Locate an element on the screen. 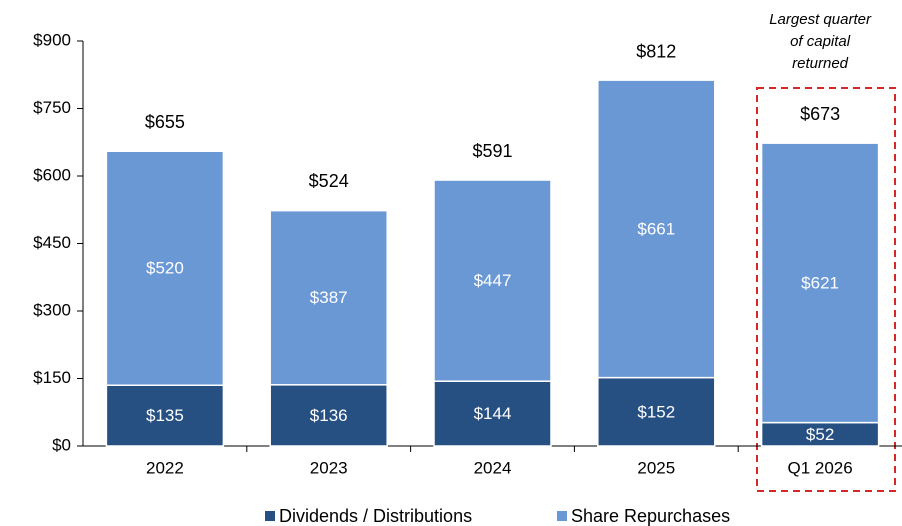 This screenshot has width=902, height=526. x-tick-label: 2023 is located at coordinates (329, 467).